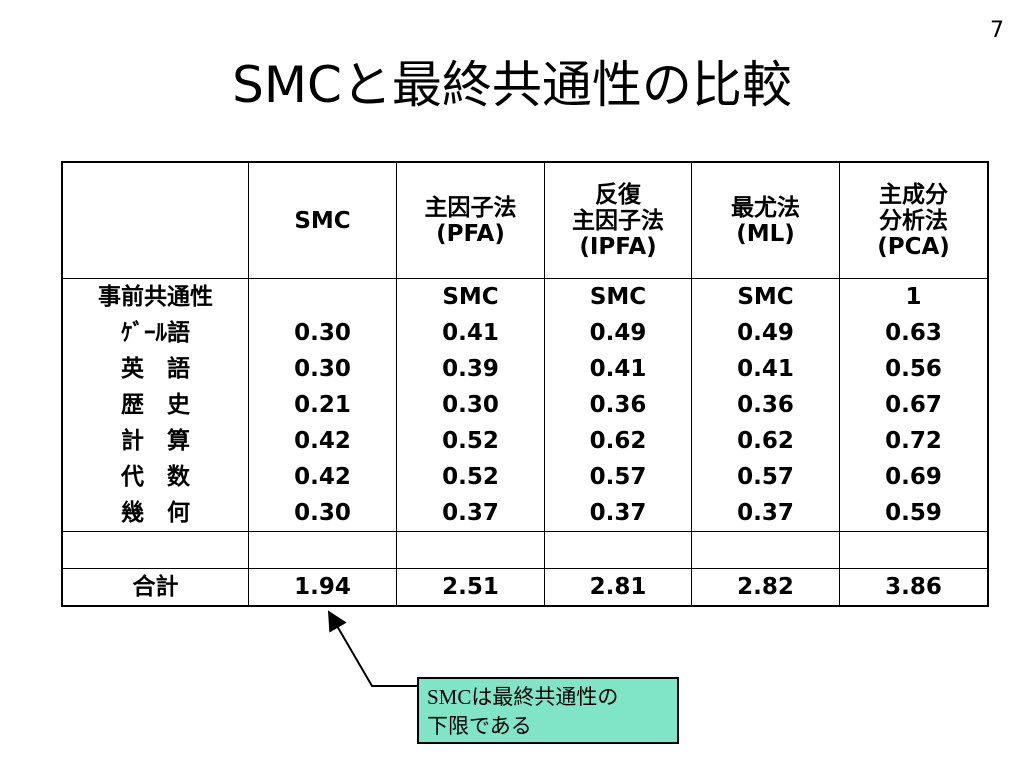  I want to click on header-line: (IPFA), so click(618, 246).